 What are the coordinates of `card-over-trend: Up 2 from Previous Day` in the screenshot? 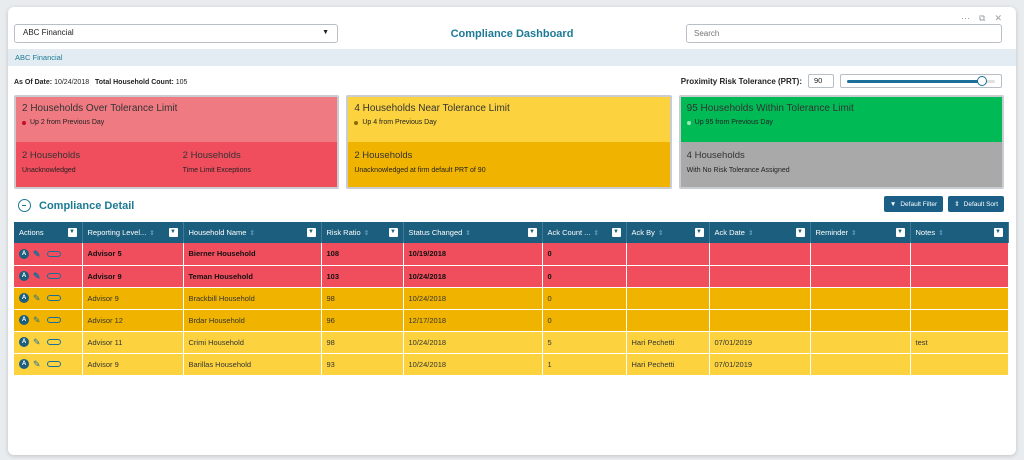 It's located at (176, 122).